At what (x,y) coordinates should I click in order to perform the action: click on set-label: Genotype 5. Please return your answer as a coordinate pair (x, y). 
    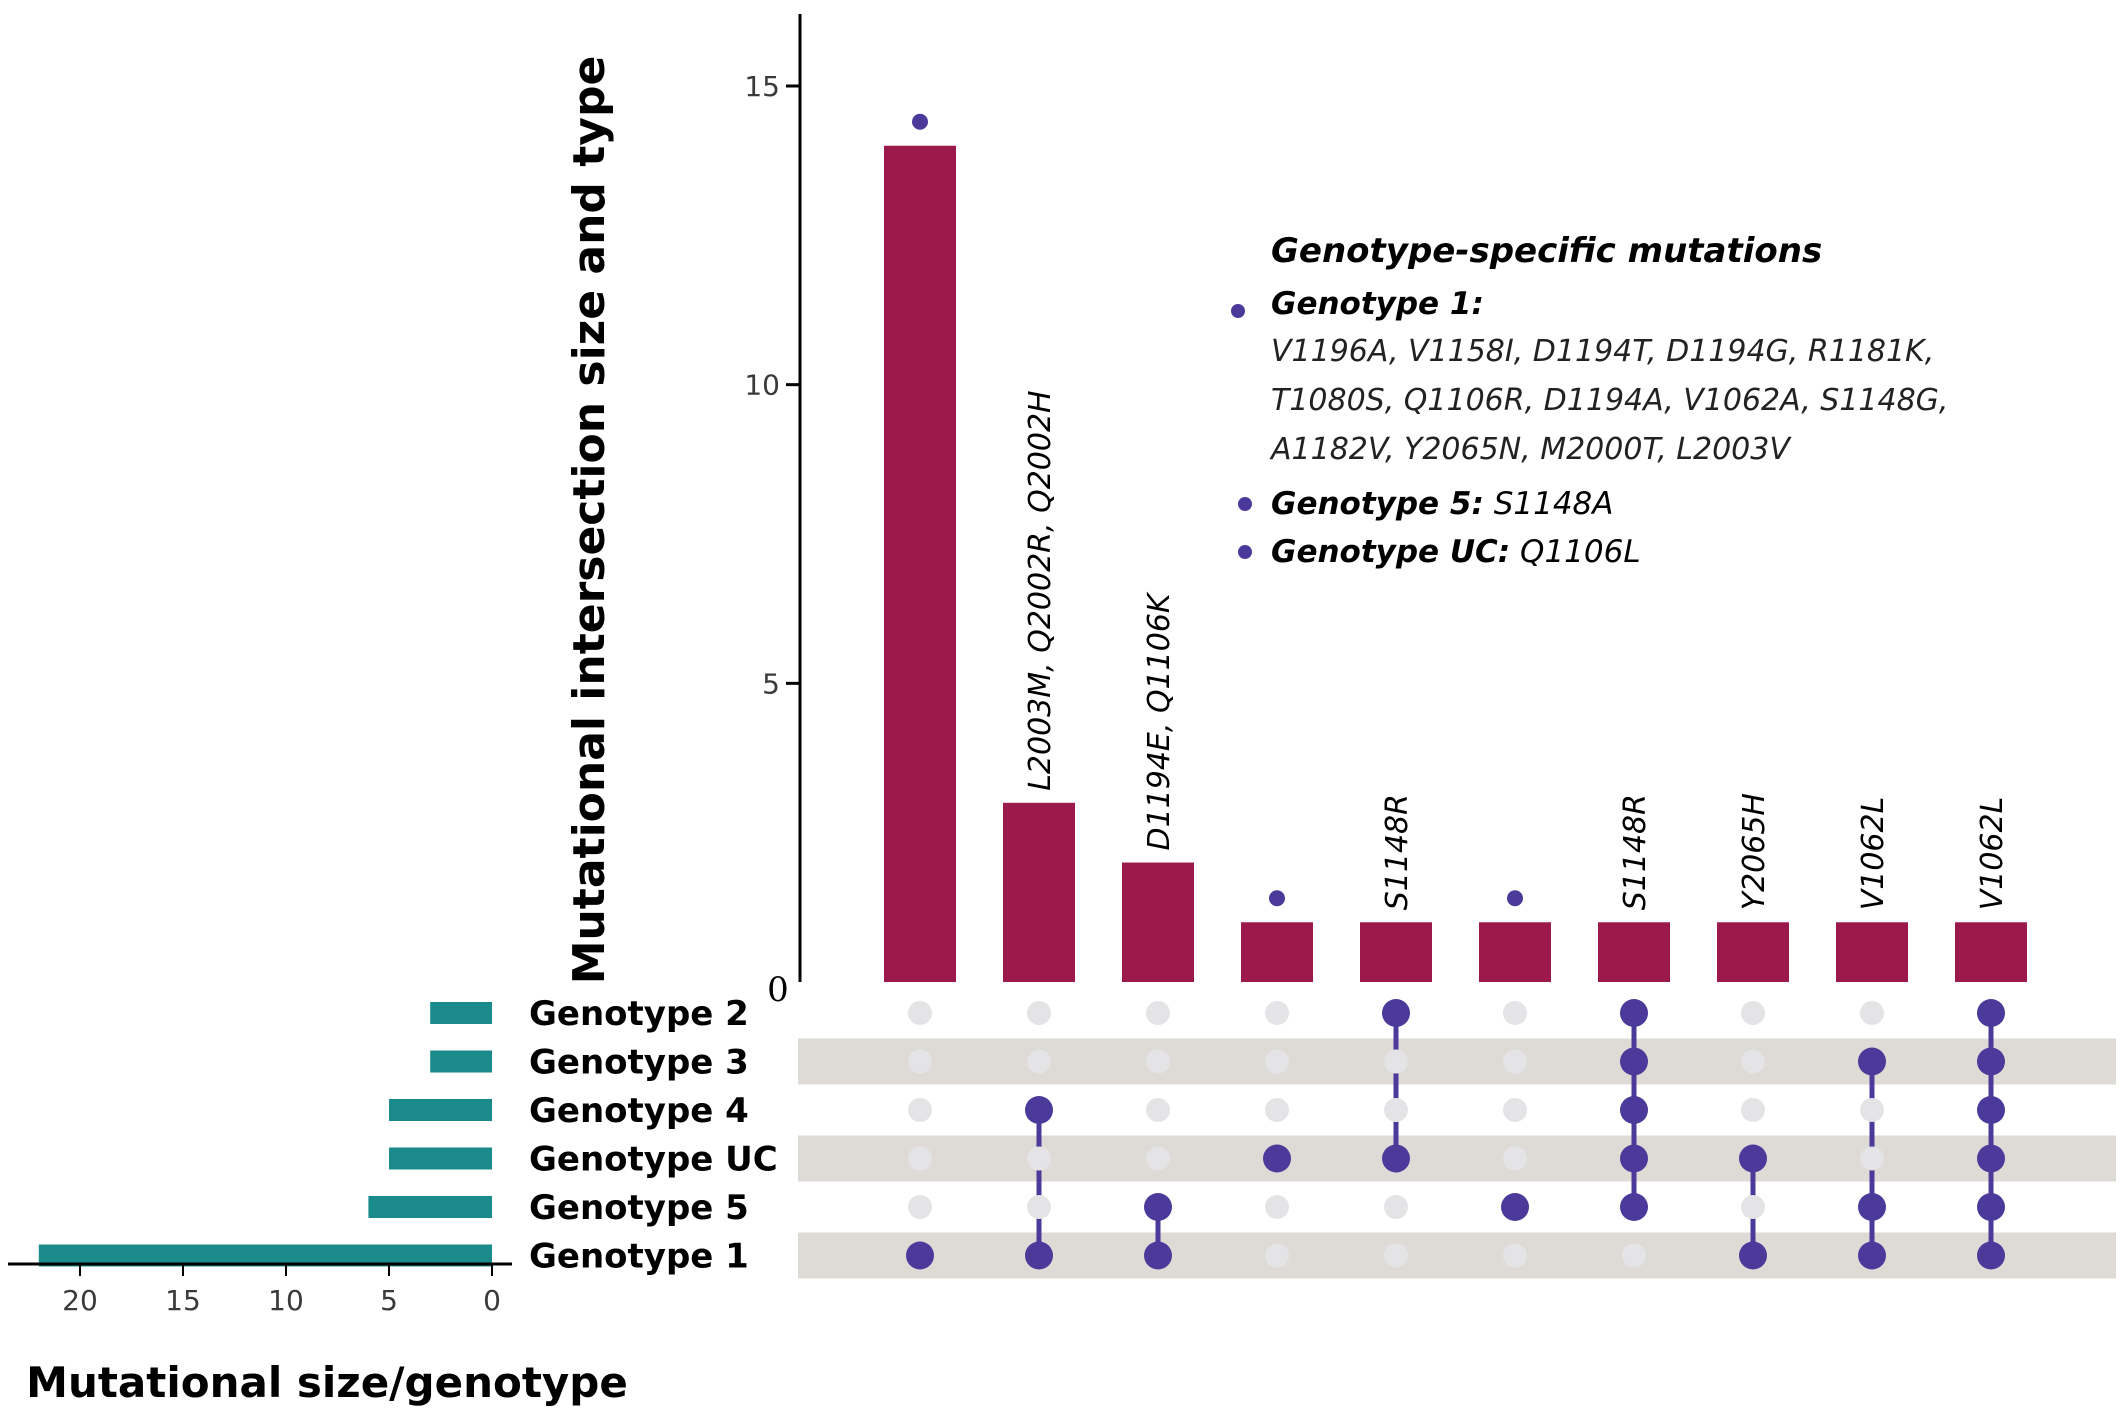
    Looking at the image, I should click on (639, 1208).